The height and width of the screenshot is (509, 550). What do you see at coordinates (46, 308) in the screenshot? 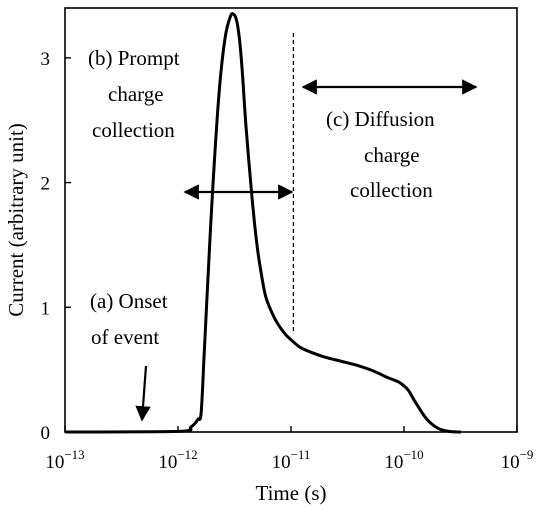
I see `y-tick-label: 1` at bounding box center [46, 308].